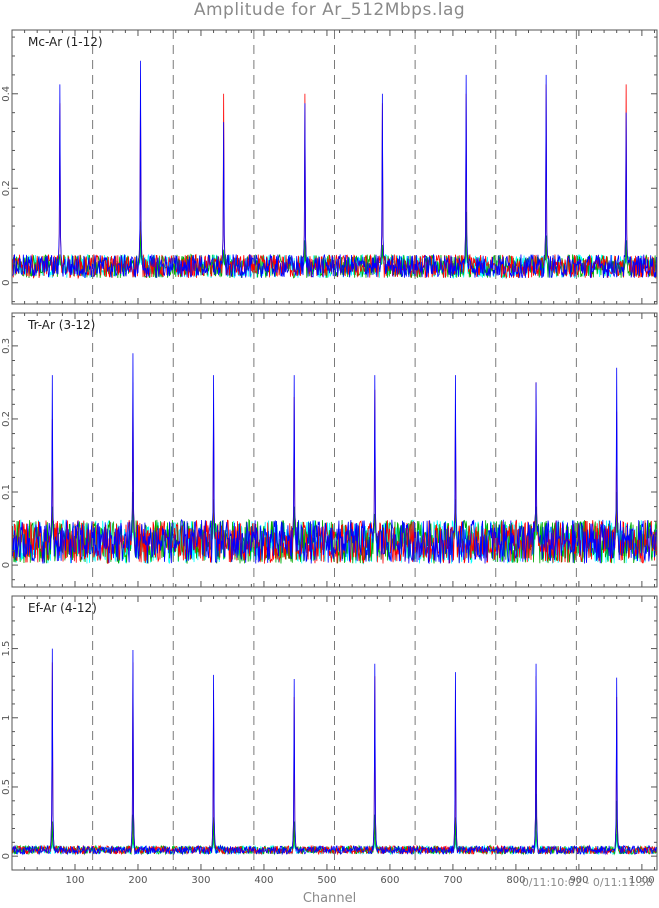 The width and height of the screenshot is (659, 908). I want to click on x-axis-label: Channel, so click(329, 898).